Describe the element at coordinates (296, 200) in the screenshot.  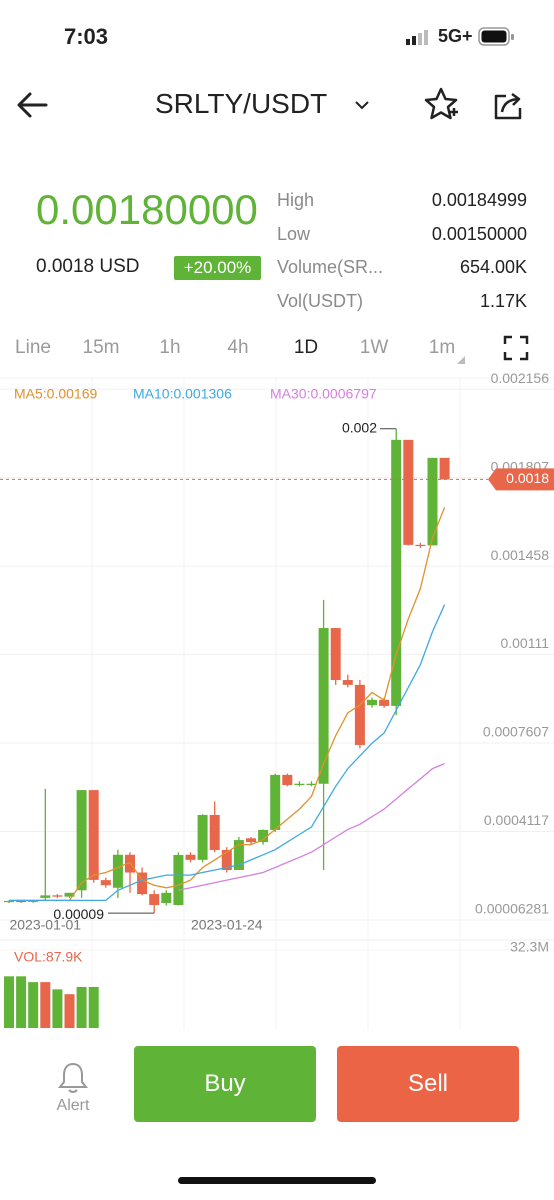
I see `stat-label: High` at that location.